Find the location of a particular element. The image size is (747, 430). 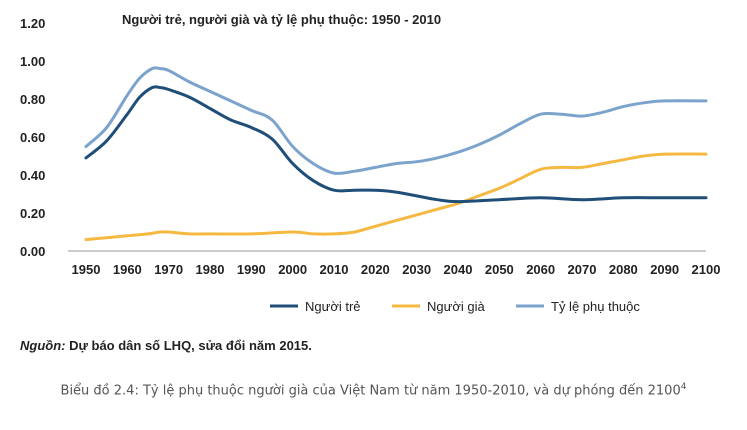

x-tick-label: 1960 is located at coordinates (127, 269).